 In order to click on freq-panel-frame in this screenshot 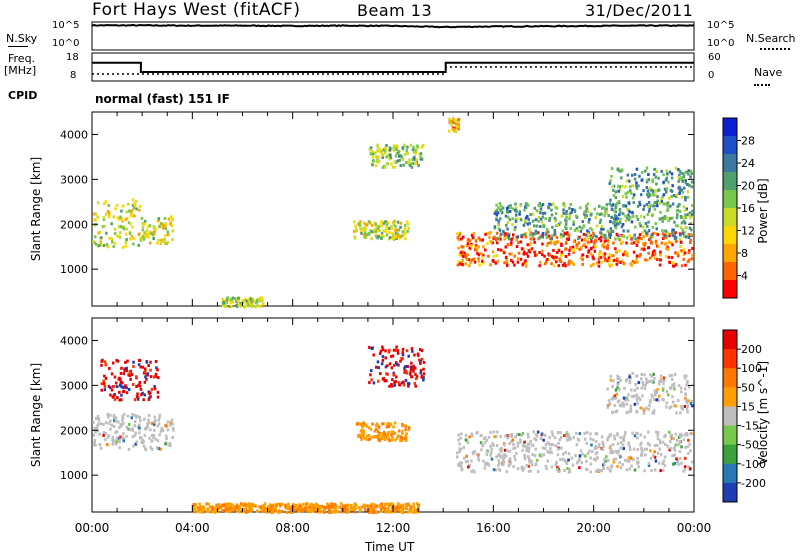, I will do `click(393, 67)`.